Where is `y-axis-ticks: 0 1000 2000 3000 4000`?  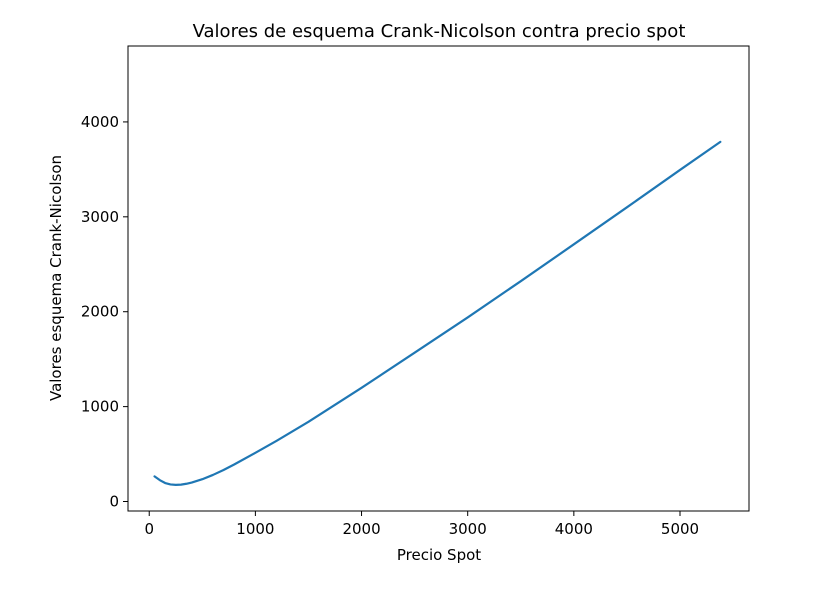
y-axis-ticks: 0 1000 2000 3000 4000 is located at coordinates (104, 312).